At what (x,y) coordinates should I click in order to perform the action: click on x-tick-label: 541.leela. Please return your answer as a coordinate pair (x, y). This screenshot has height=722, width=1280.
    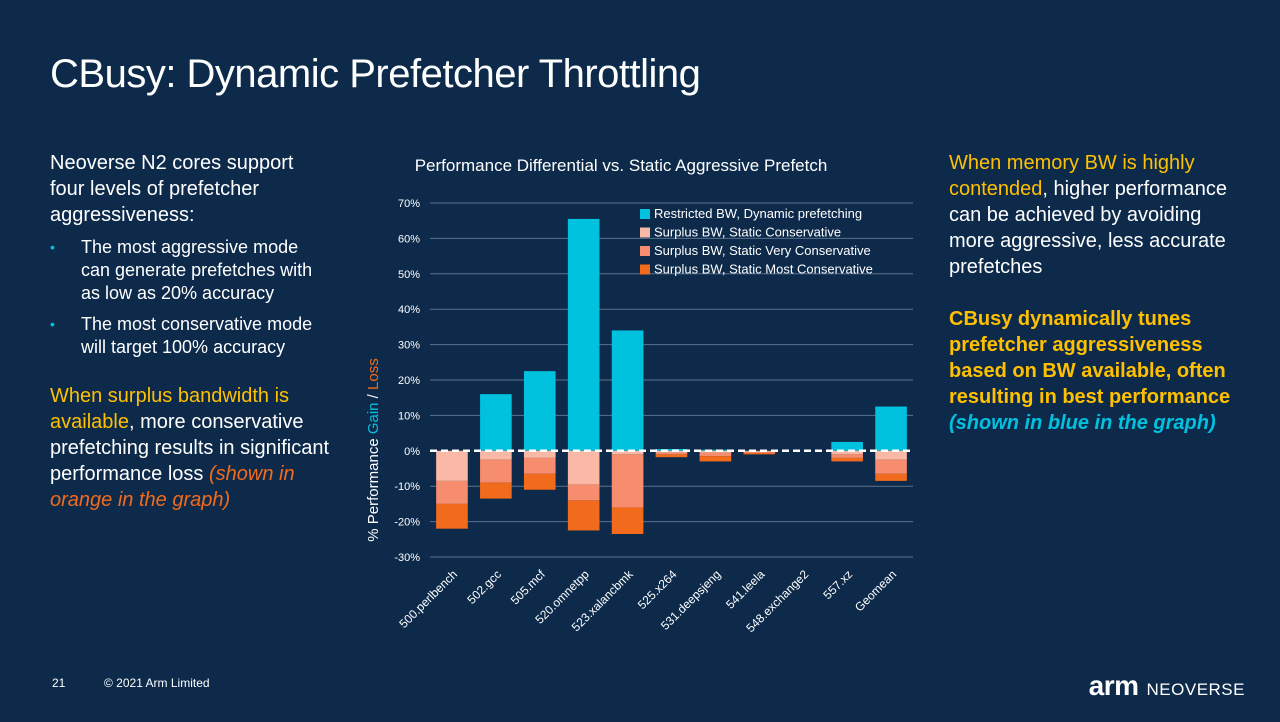
    Looking at the image, I should click on (745, 589).